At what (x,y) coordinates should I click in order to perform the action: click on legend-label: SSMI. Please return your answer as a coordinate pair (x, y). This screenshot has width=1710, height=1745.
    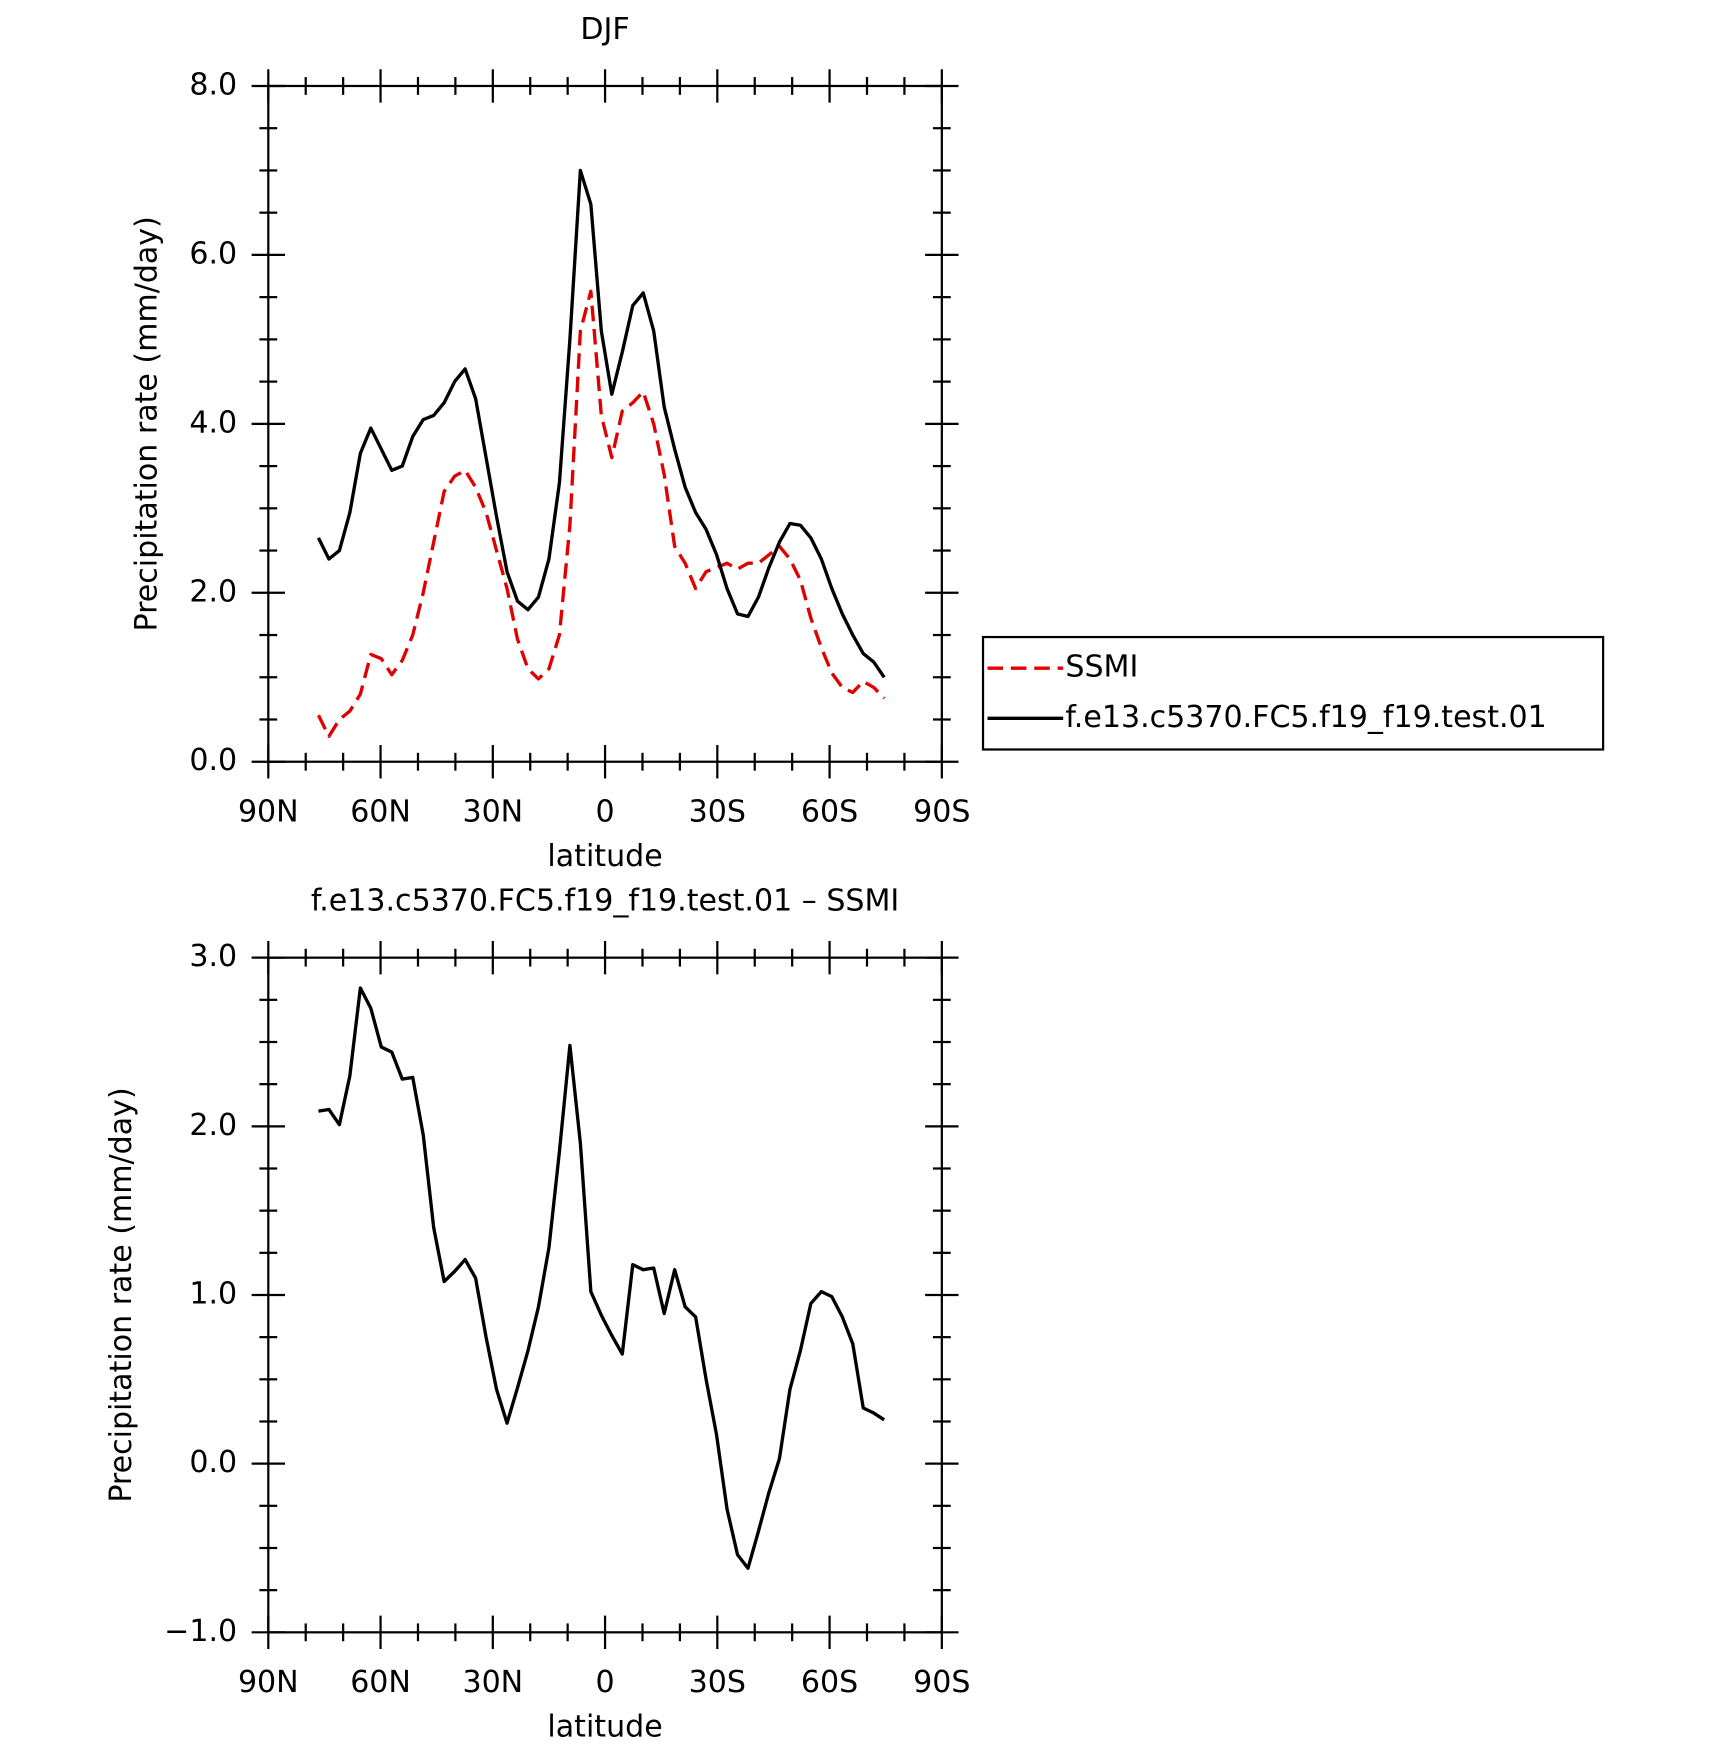
    Looking at the image, I should click on (1101, 667).